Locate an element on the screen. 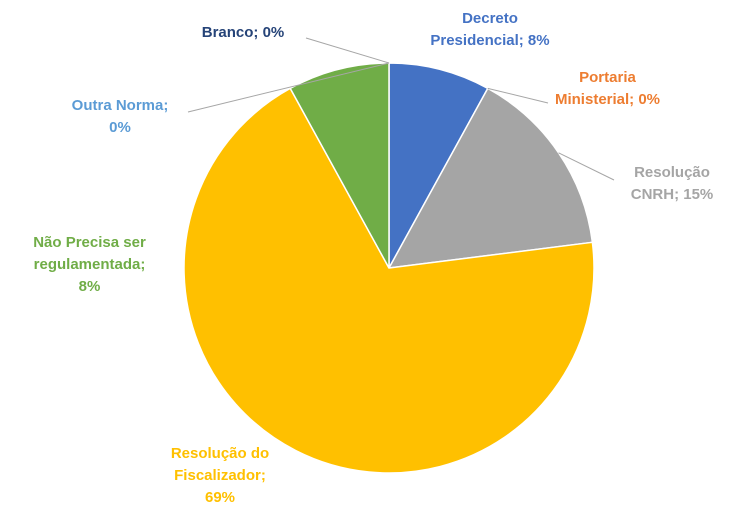 This screenshot has width=732, height=523. label-branco: Branco; 0% is located at coordinates (243, 33).